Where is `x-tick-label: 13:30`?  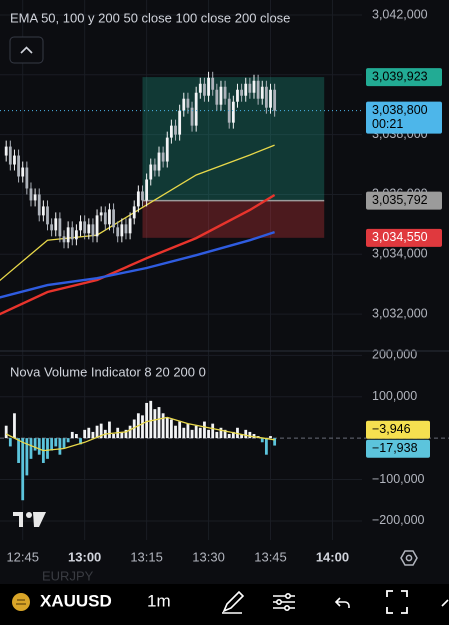 x-tick-label: 13:30 is located at coordinates (208, 556).